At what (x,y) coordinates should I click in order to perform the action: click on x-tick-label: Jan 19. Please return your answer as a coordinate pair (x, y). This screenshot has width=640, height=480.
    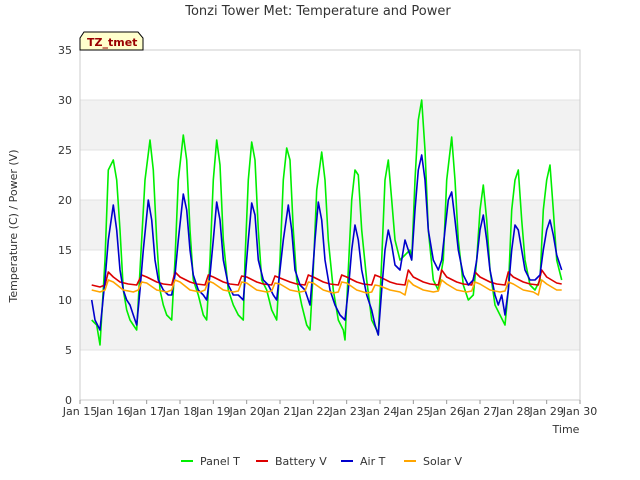
    Looking at the image, I should click on (212, 411).